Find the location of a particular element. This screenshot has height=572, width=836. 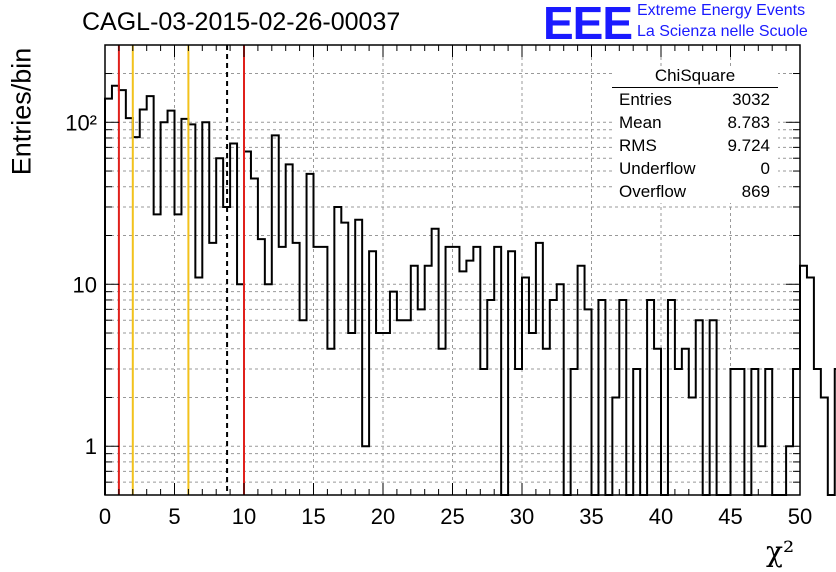

x-tick-label: 20 is located at coordinates (383, 516).